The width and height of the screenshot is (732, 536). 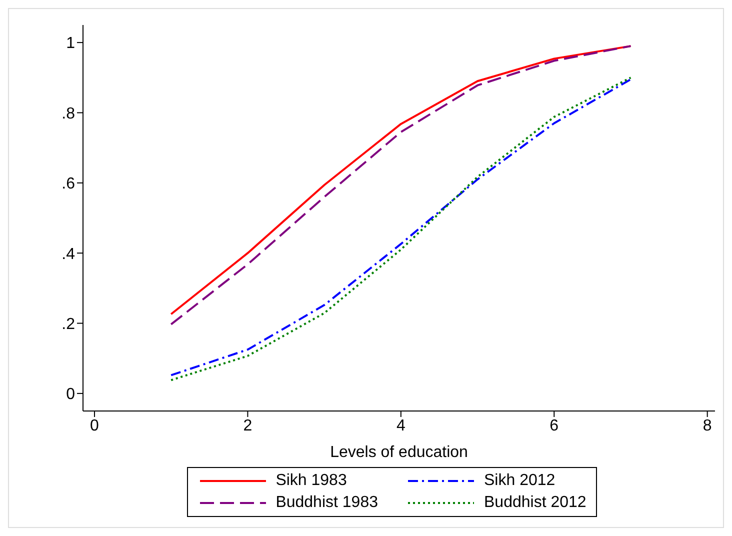 I want to click on legend-label: Buddhist 1983, so click(x=327, y=503).